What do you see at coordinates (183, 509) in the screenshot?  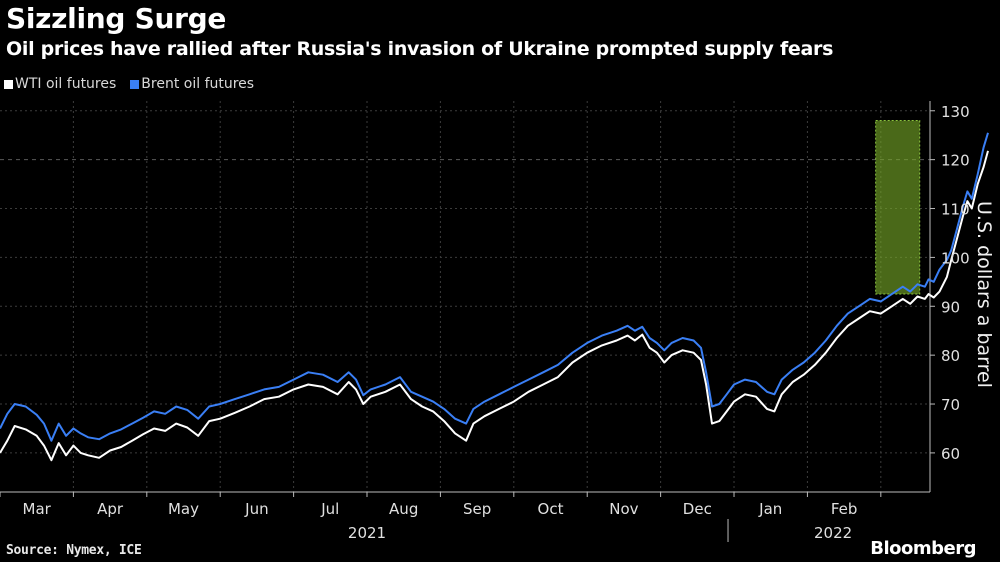 I see `x-tick-label-may: May` at bounding box center [183, 509].